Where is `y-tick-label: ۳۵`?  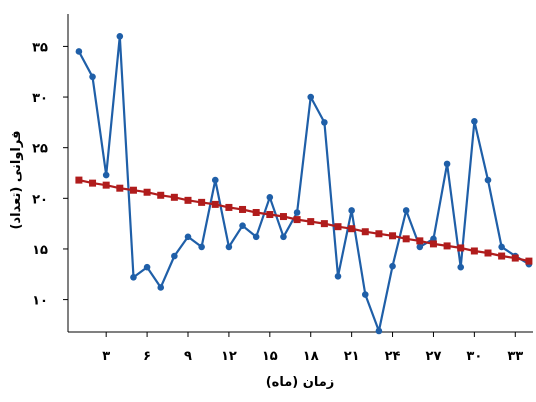 y-tick-label: ۳۵ is located at coordinates (40, 47).